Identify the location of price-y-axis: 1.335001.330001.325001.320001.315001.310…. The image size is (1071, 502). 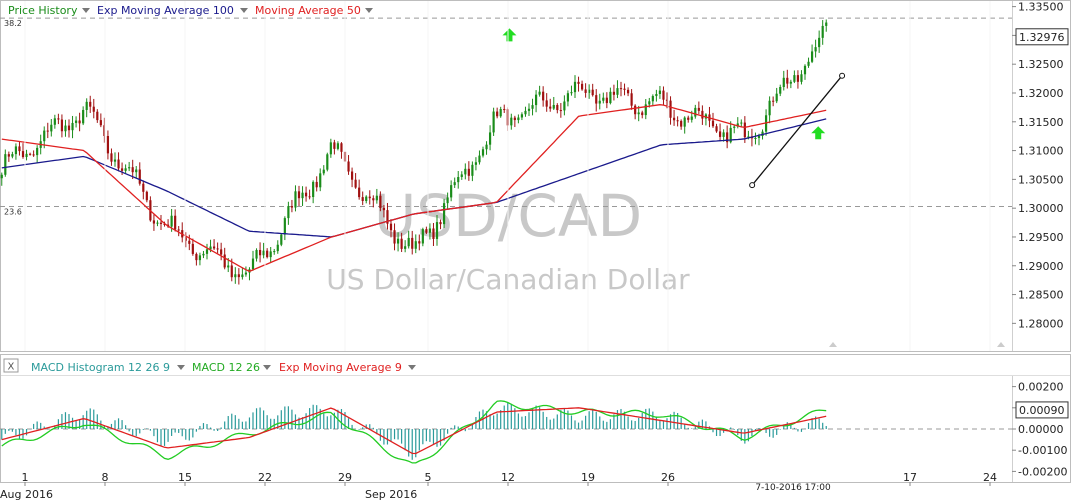
(1040, 165).